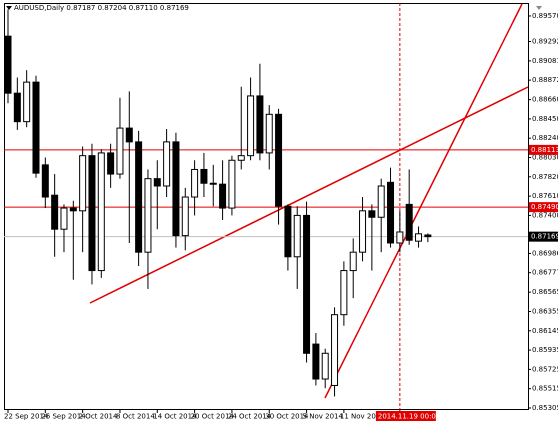 The image size is (558, 422). What do you see at coordinates (545, 350) in the screenshot?
I see `y-tick-label: 0.85935` at bounding box center [545, 350].